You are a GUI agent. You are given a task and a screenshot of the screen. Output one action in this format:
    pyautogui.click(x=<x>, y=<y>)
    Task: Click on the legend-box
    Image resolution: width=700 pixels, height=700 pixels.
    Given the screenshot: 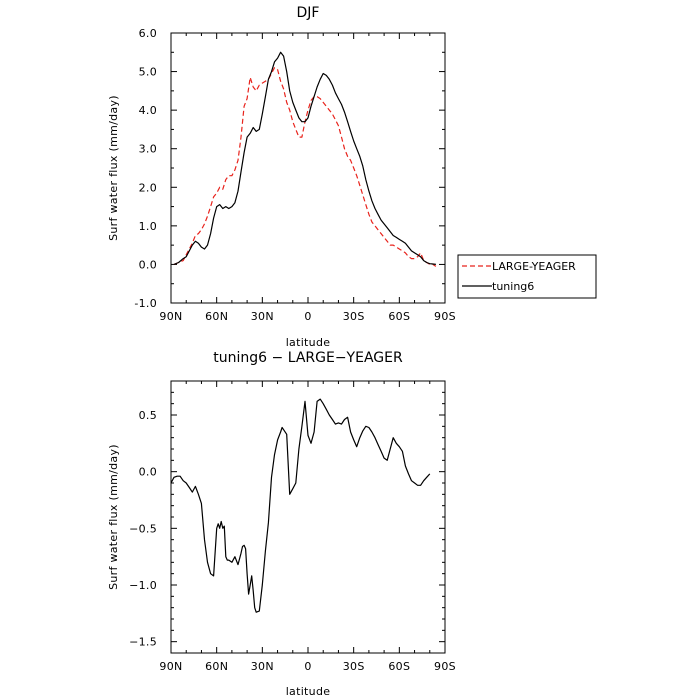 What is the action you would take?
    pyautogui.click(x=527, y=276)
    